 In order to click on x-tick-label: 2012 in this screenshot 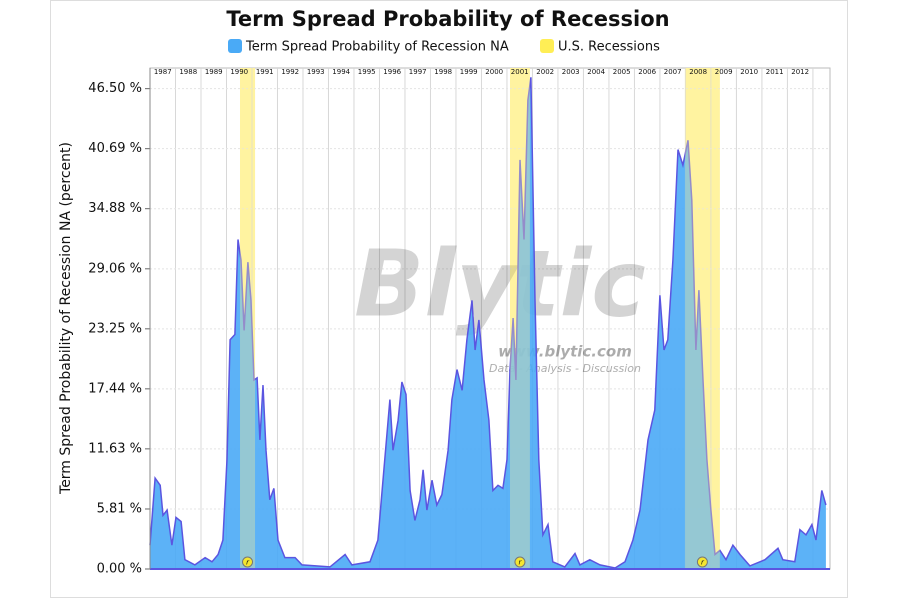, I will do `click(800, 72)`.